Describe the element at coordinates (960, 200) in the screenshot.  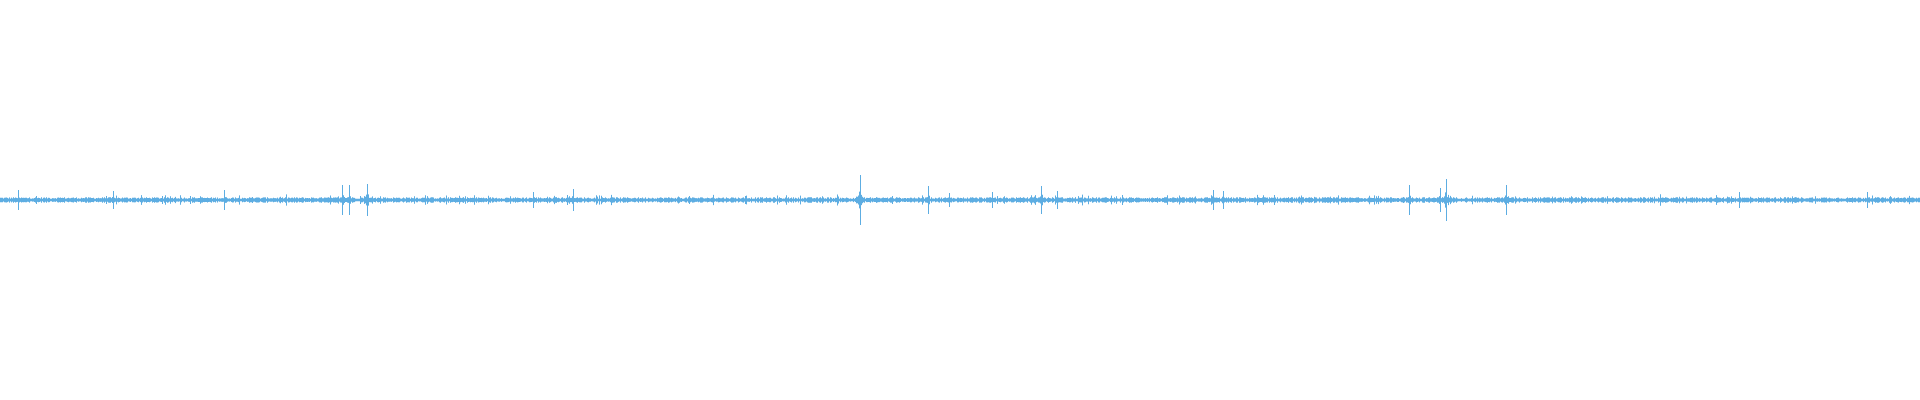
I see `waveform-peaks` at that location.